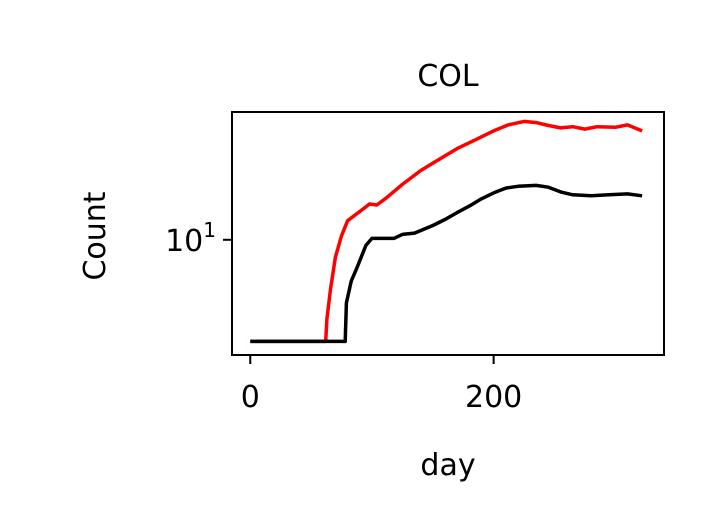 The height and width of the screenshot is (531, 708). I want to click on x-tick-label-1: 200, so click(493, 397).